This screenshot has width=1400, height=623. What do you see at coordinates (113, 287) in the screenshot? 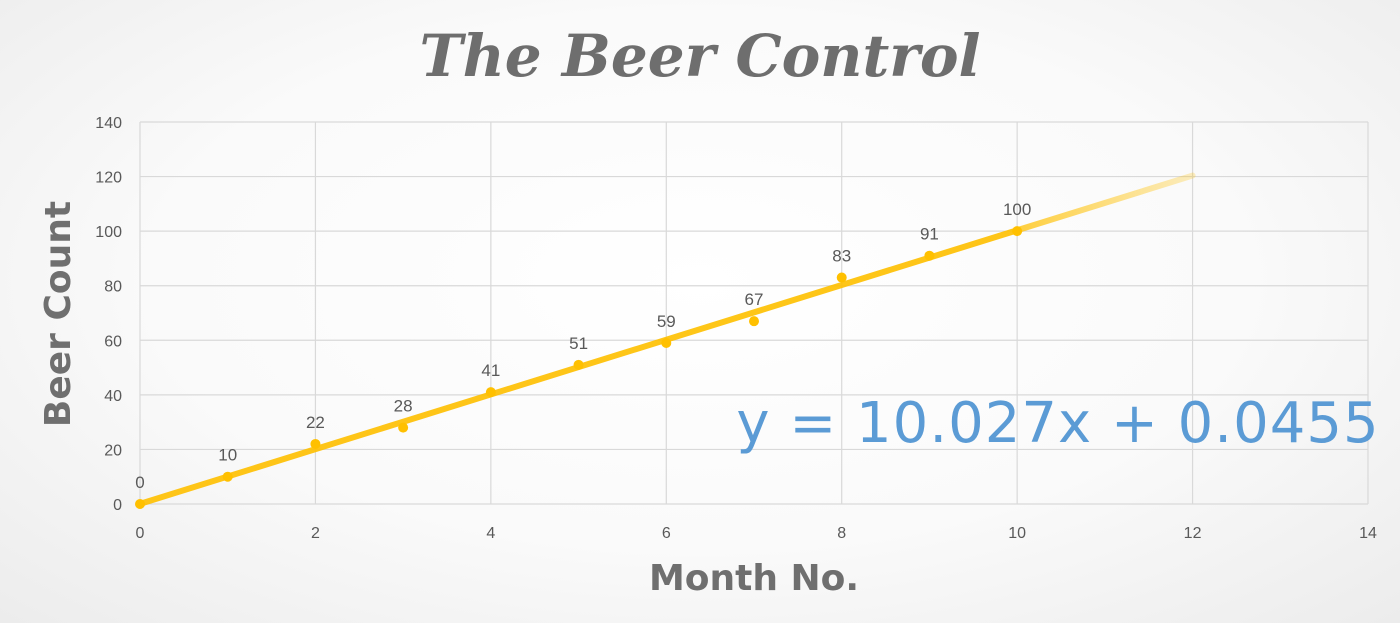
I see `y-tick-label: 80` at bounding box center [113, 287].